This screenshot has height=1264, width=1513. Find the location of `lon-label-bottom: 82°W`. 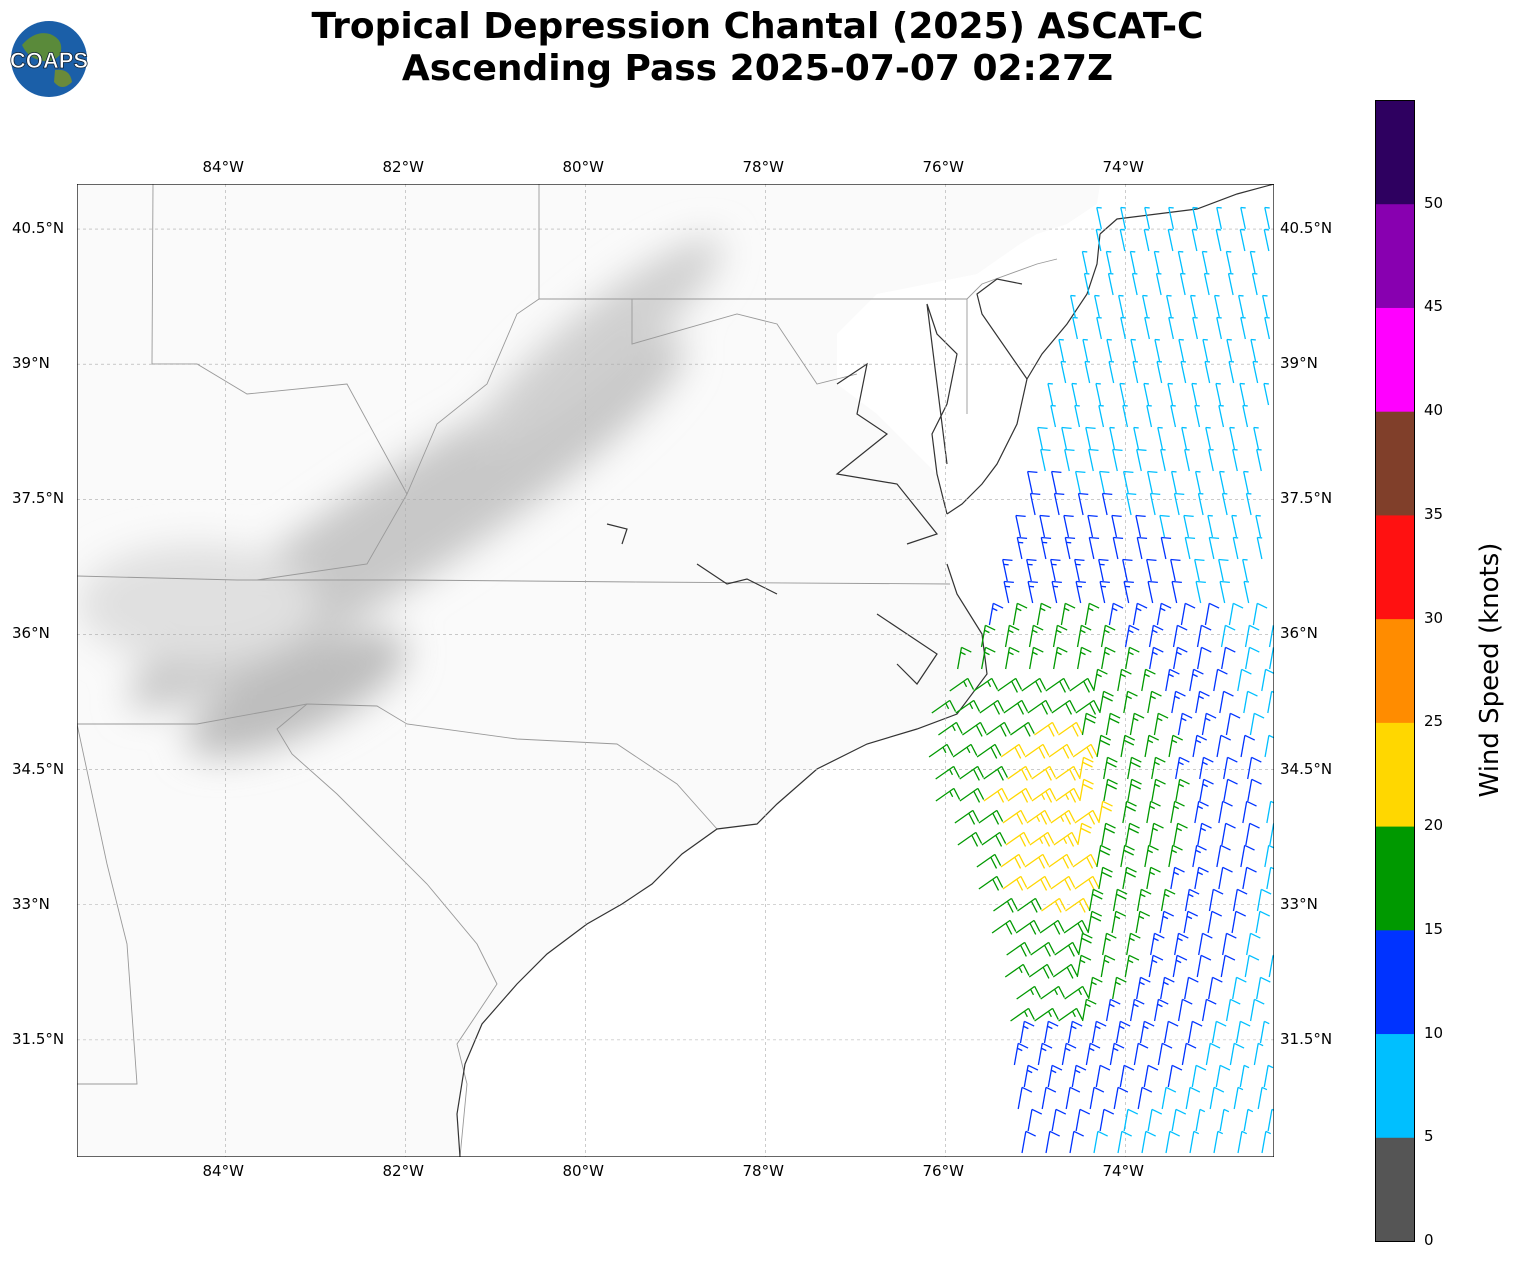

lon-label-bottom: 82°W is located at coordinates (403, 1171).